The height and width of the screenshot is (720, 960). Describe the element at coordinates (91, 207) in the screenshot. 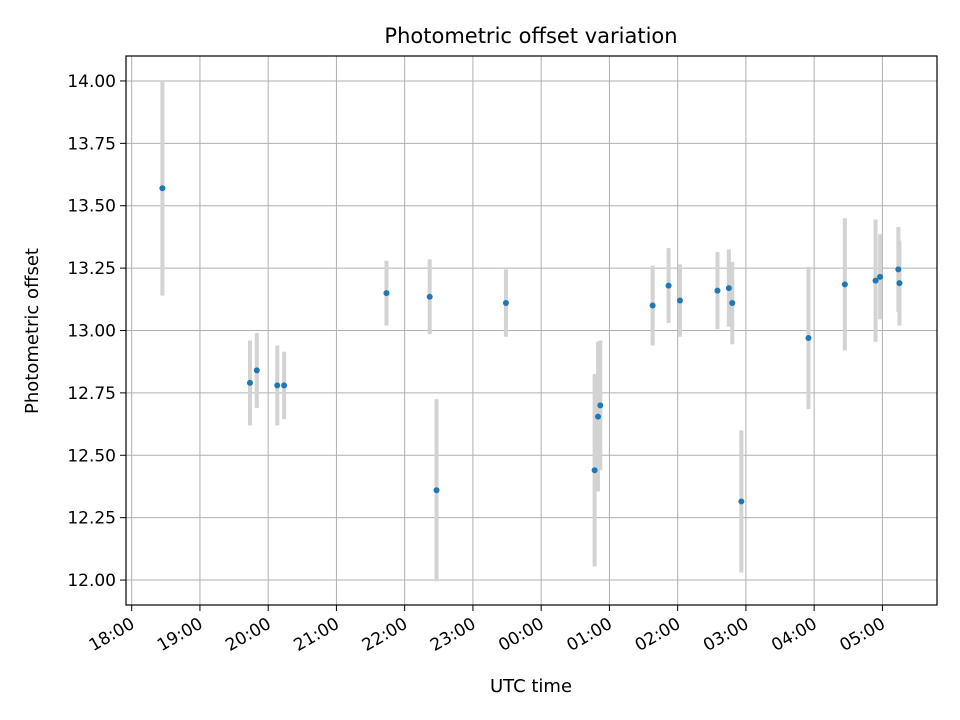

I see `y-tick-label: 13.50` at that location.